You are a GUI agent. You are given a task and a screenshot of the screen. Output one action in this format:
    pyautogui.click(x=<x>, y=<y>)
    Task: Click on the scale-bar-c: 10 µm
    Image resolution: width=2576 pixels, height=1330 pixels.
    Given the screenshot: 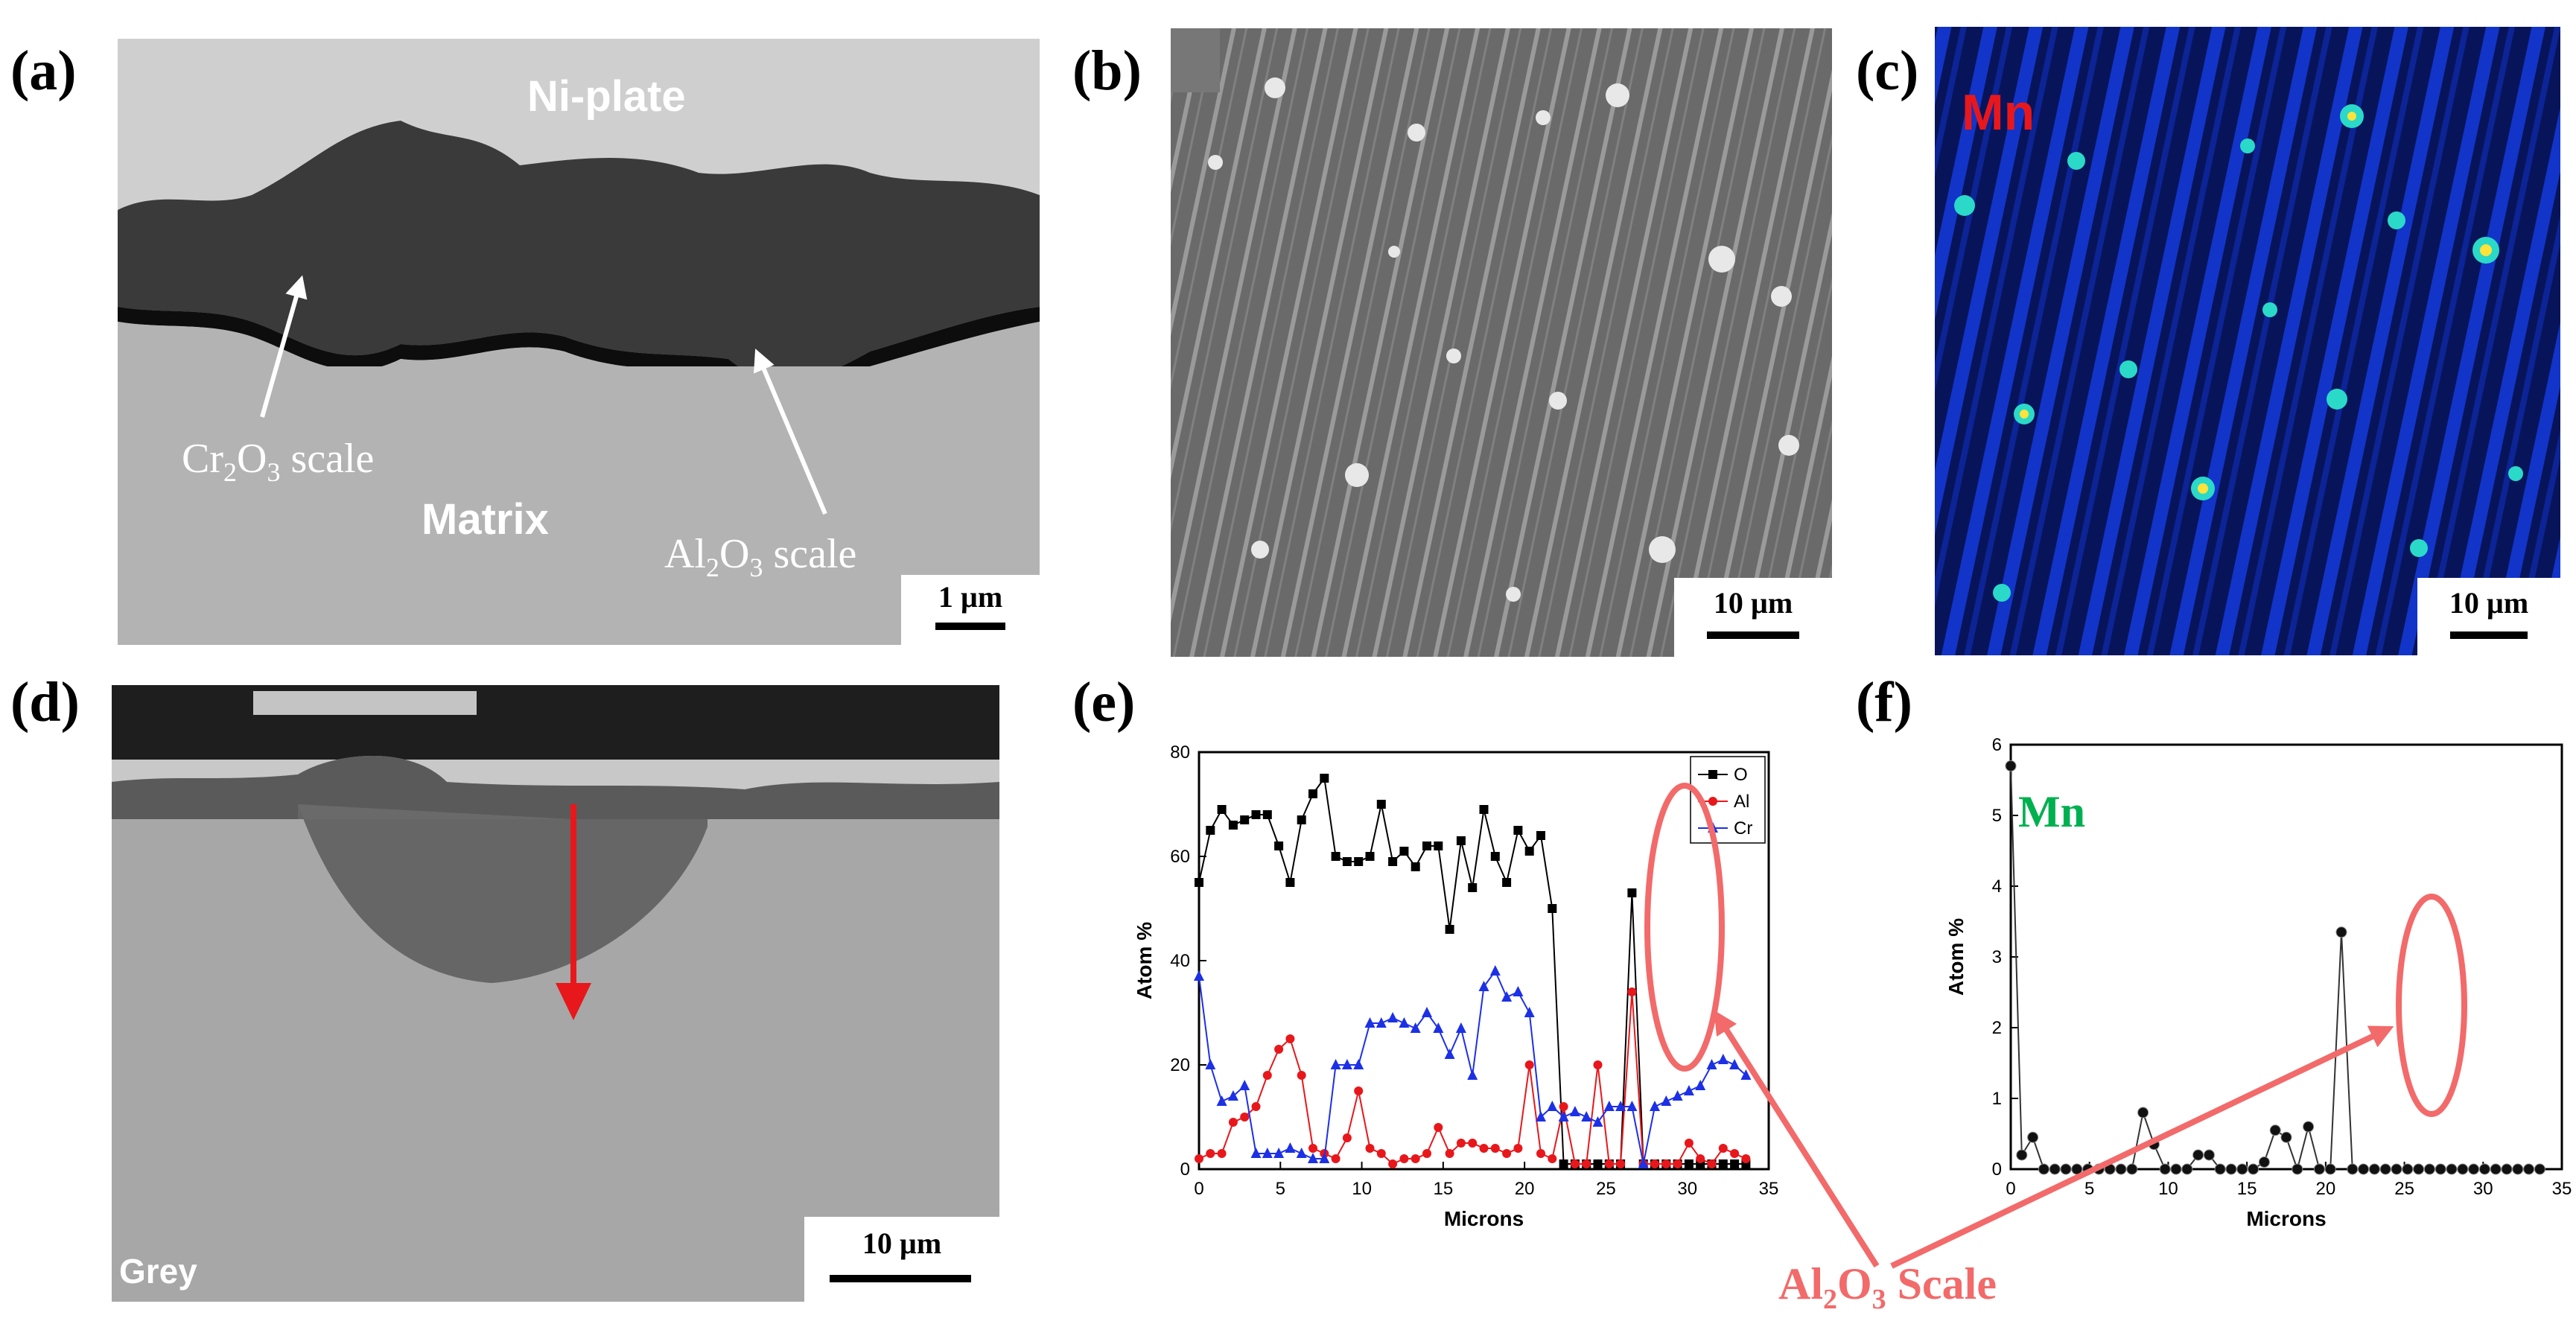 What is the action you would take?
    pyautogui.click(x=2488, y=616)
    